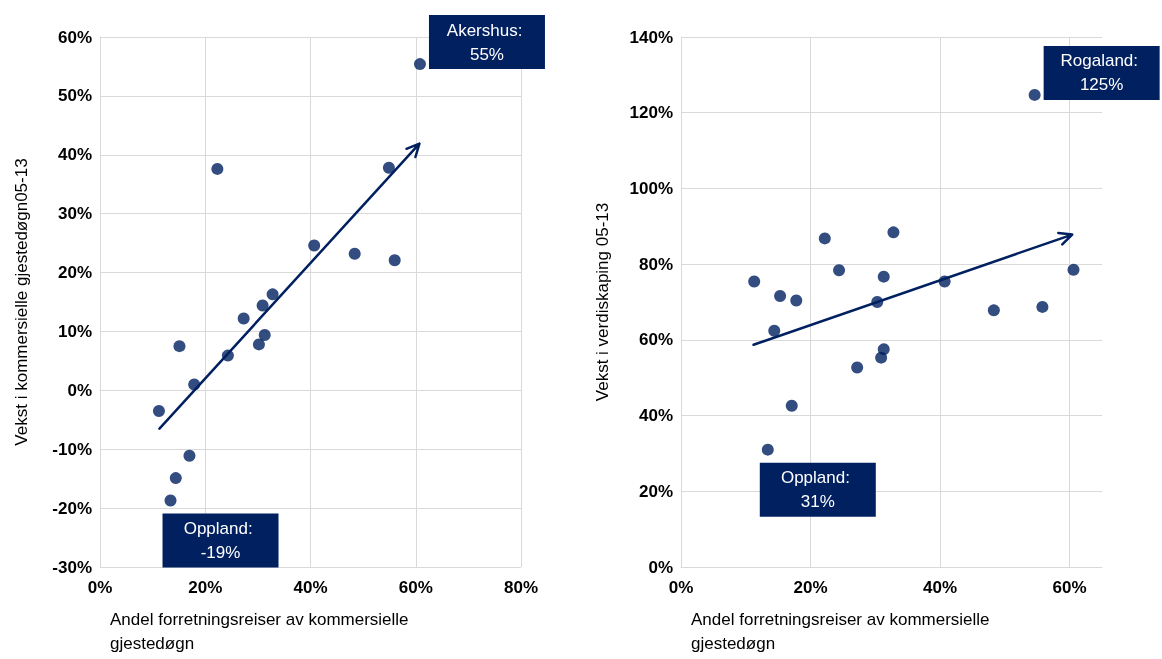 The image size is (1162, 659). I want to click on x-tick-label: 80%, so click(521, 587).